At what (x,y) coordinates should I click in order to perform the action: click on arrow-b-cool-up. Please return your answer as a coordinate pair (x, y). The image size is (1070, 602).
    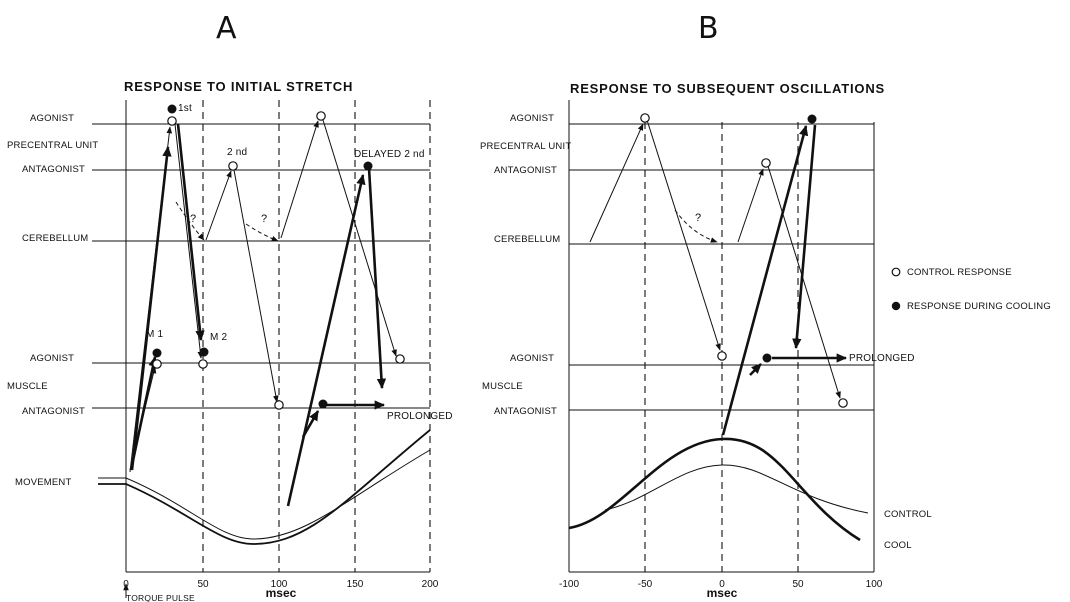
    Looking at the image, I should click on (765, 280).